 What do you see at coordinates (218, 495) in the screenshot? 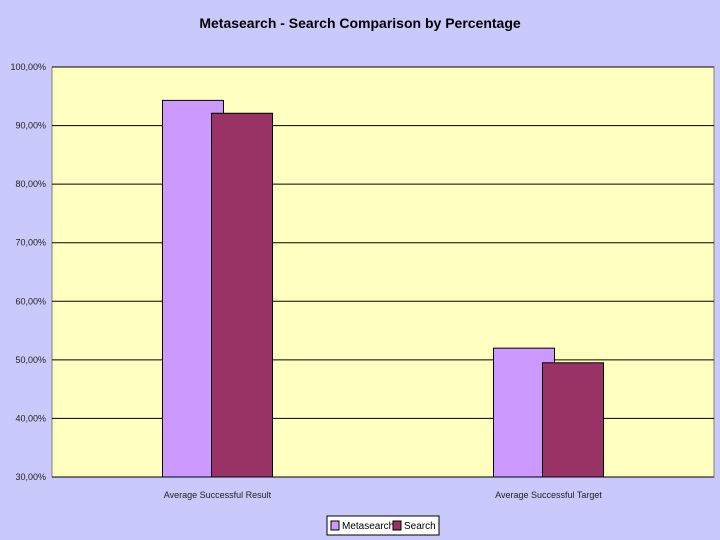
I see `x-category-label: Average Successful Result` at bounding box center [218, 495].